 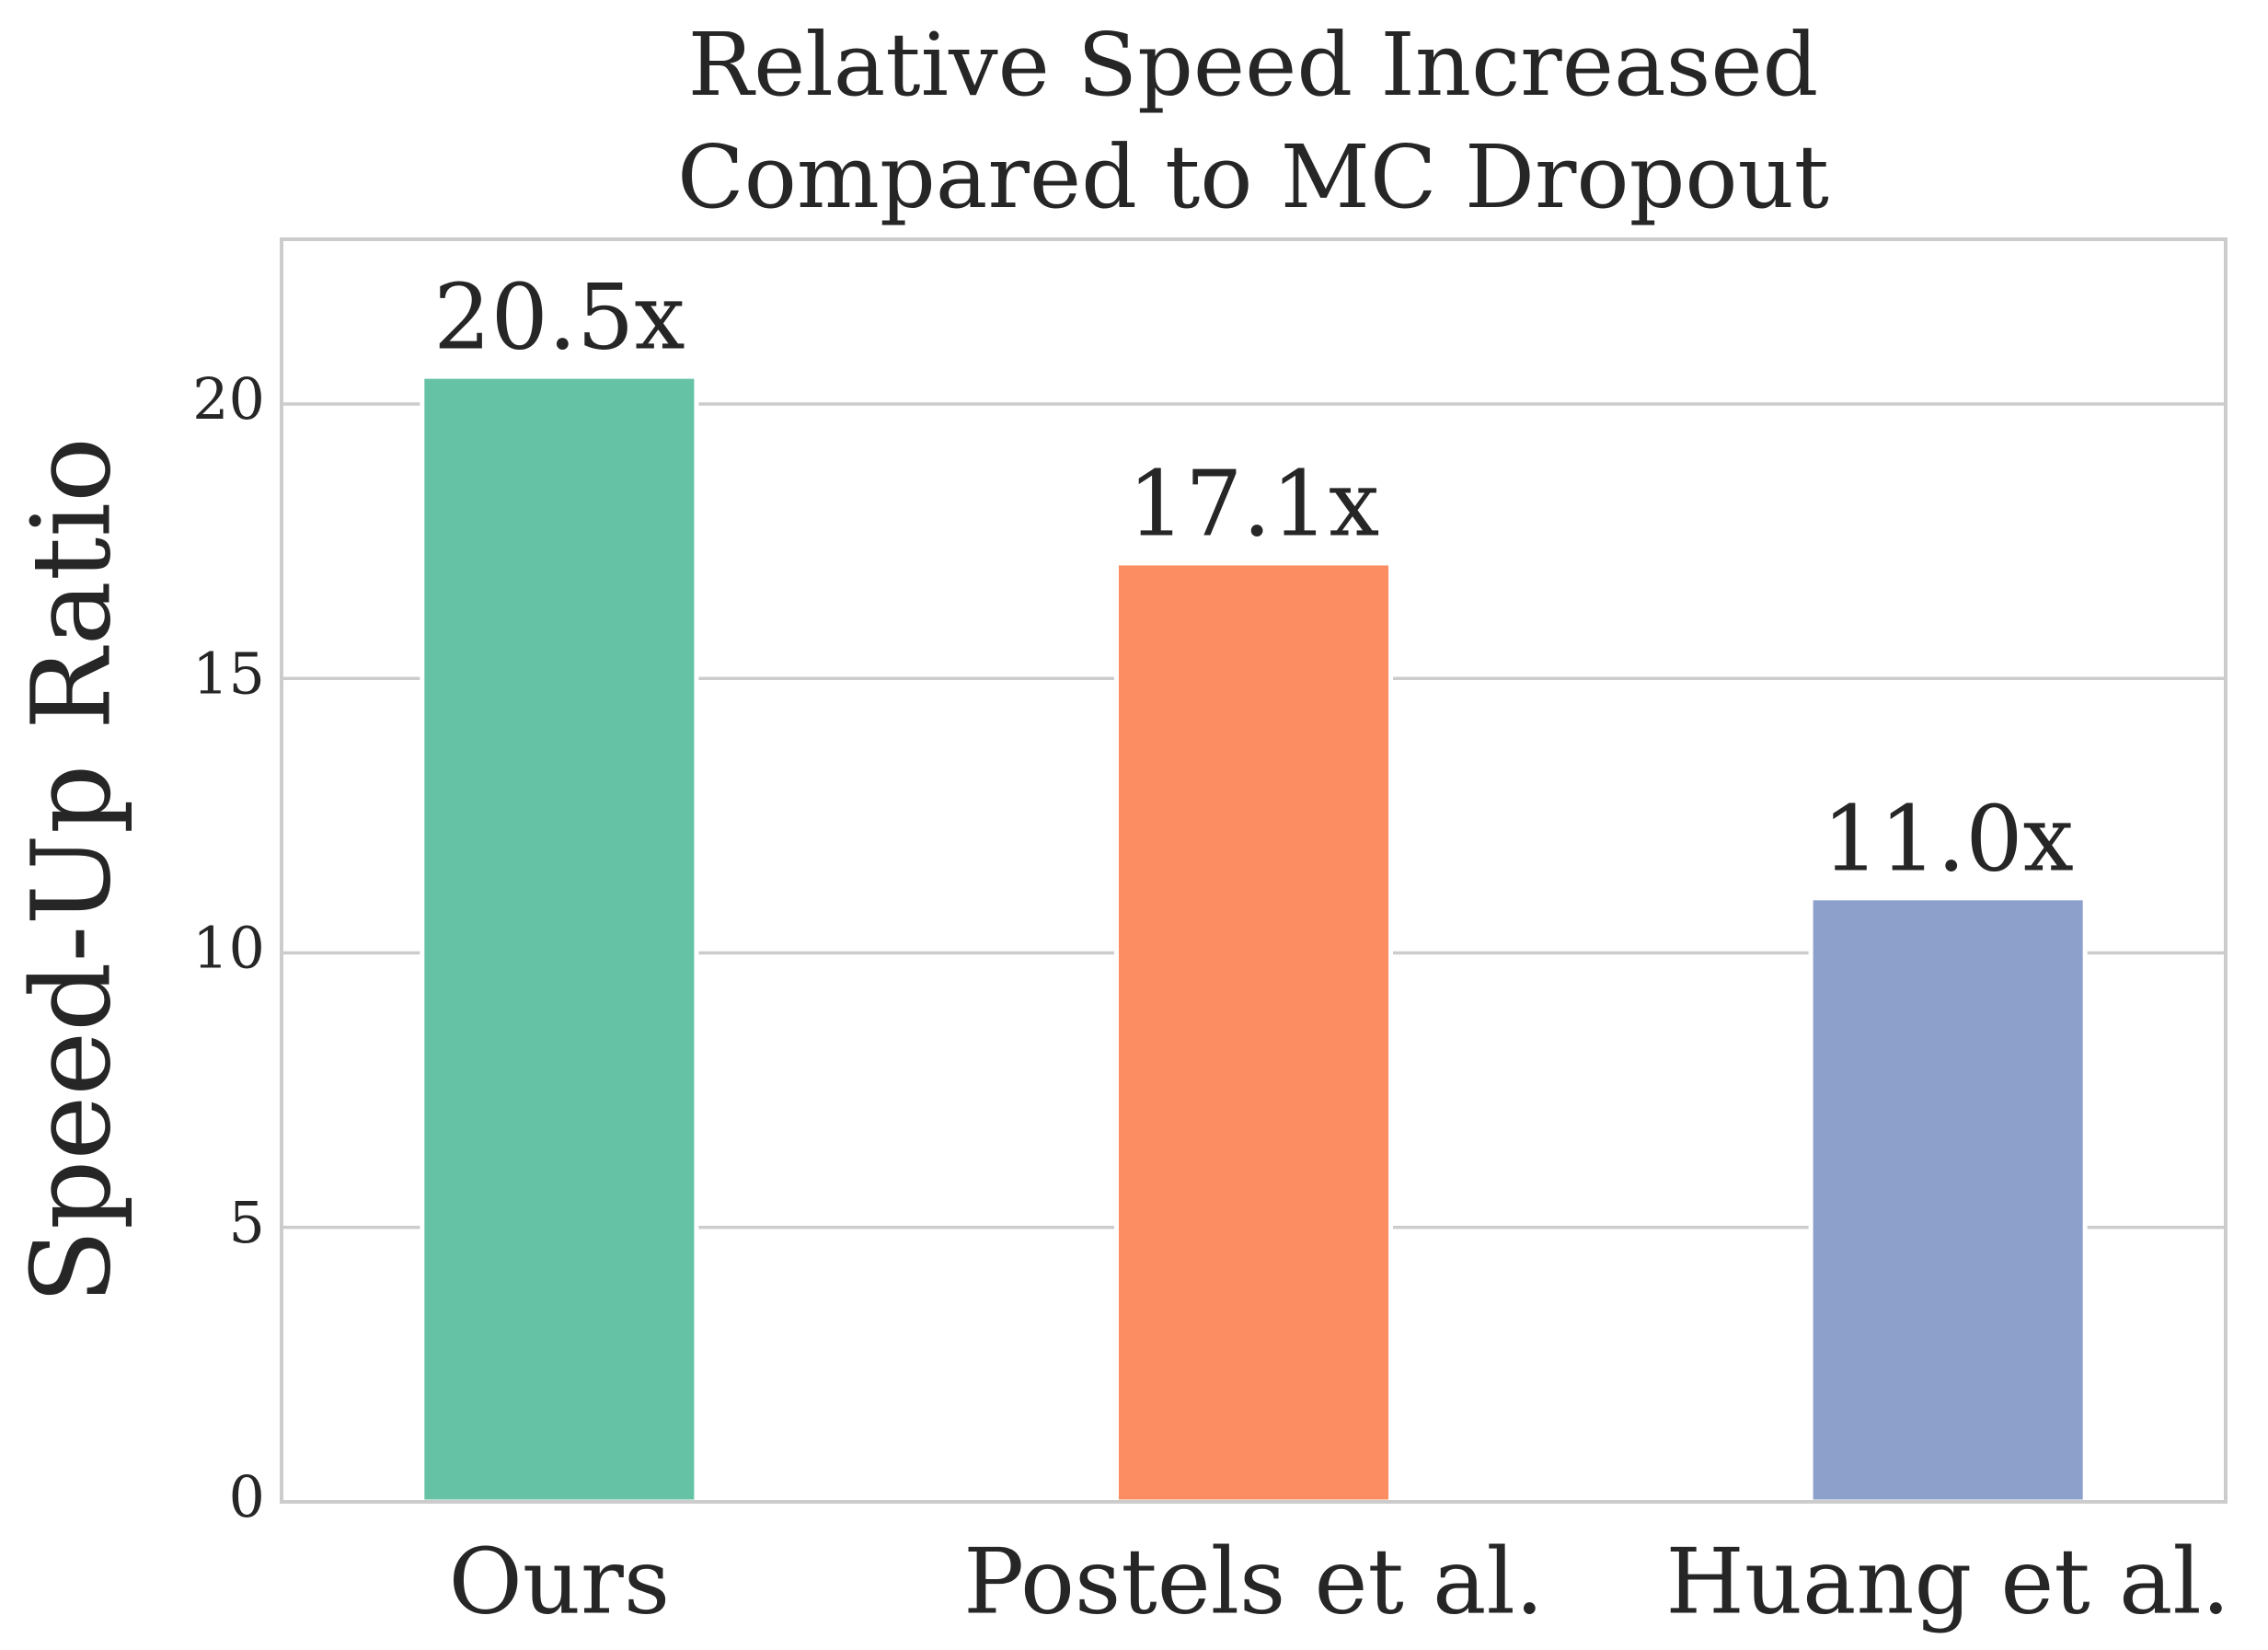 What do you see at coordinates (229, 399) in the screenshot?
I see `y-tick-label: 20` at bounding box center [229, 399].